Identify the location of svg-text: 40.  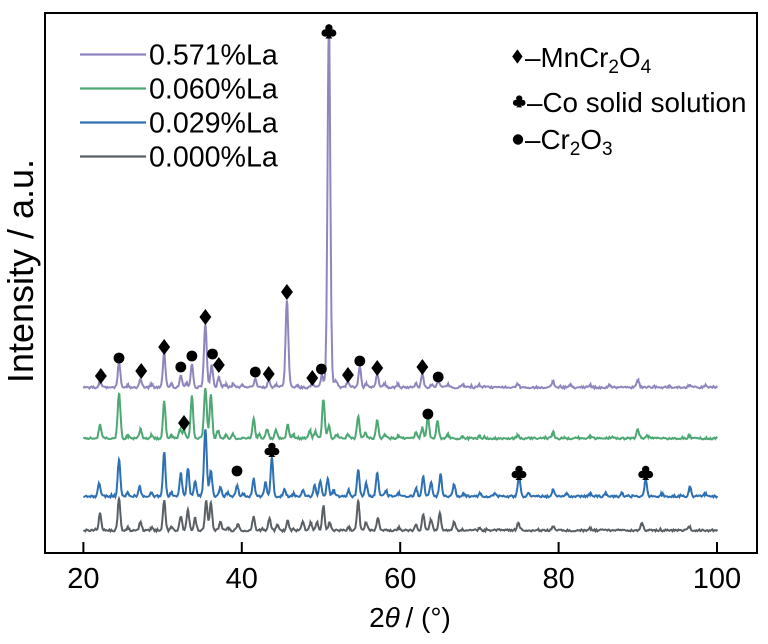
(242, 579).